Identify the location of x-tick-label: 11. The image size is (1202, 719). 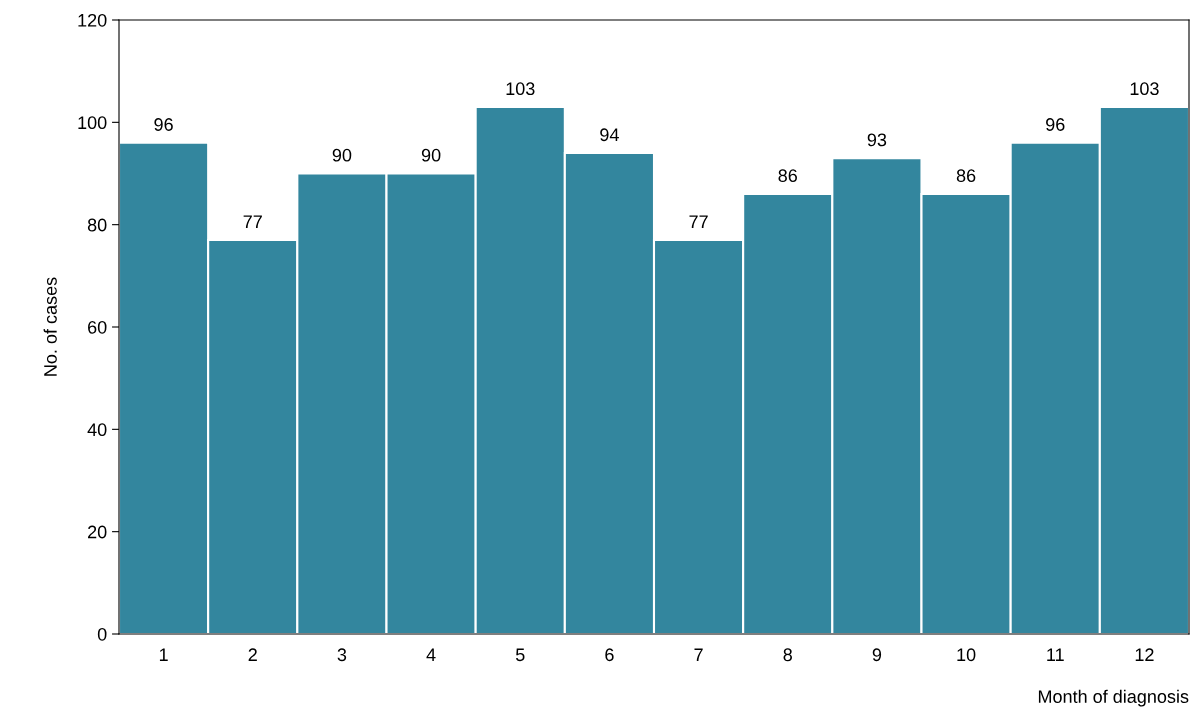
(1055, 654).